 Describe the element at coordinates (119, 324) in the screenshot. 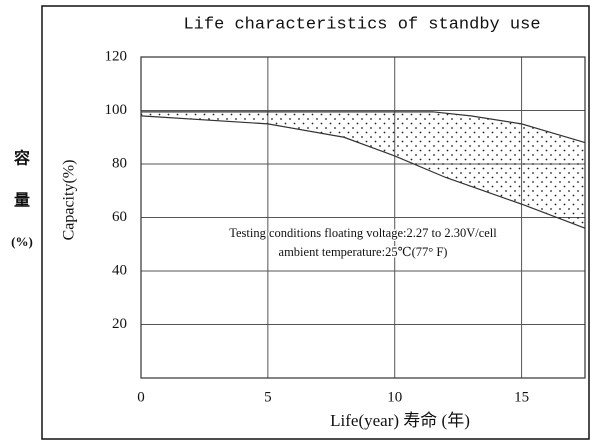

I see `y-tick-label: 20` at that location.